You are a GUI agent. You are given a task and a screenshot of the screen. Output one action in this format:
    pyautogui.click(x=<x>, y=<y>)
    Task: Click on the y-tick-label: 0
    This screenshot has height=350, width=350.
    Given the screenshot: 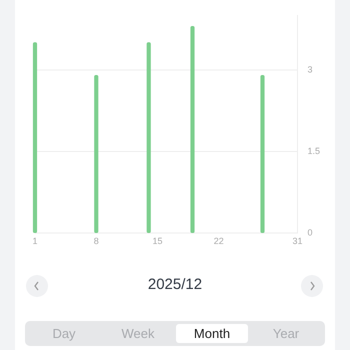 What is the action you would take?
    pyautogui.click(x=310, y=233)
    